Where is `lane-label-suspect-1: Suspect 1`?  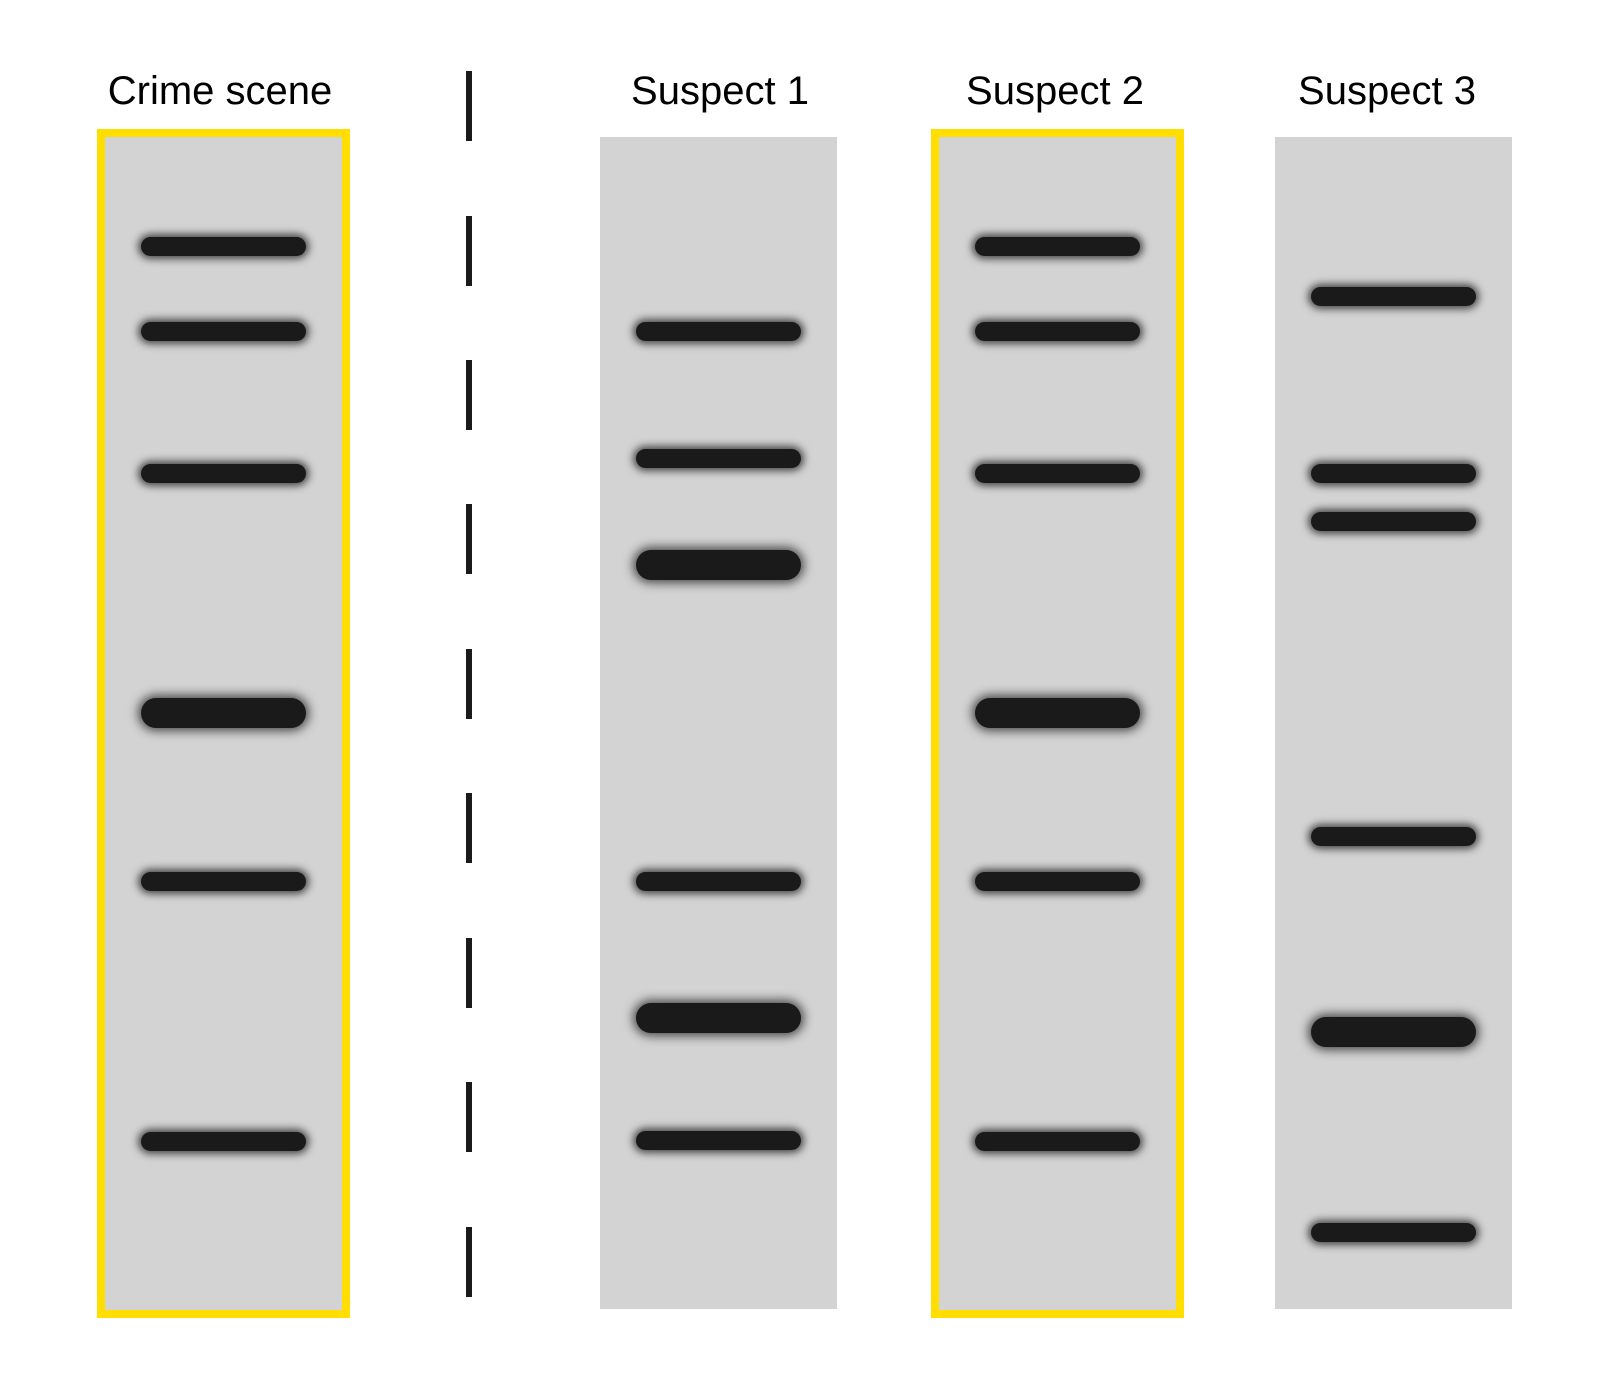
lane-label-suspect-1: Suspect 1 is located at coordinates (720, 91).